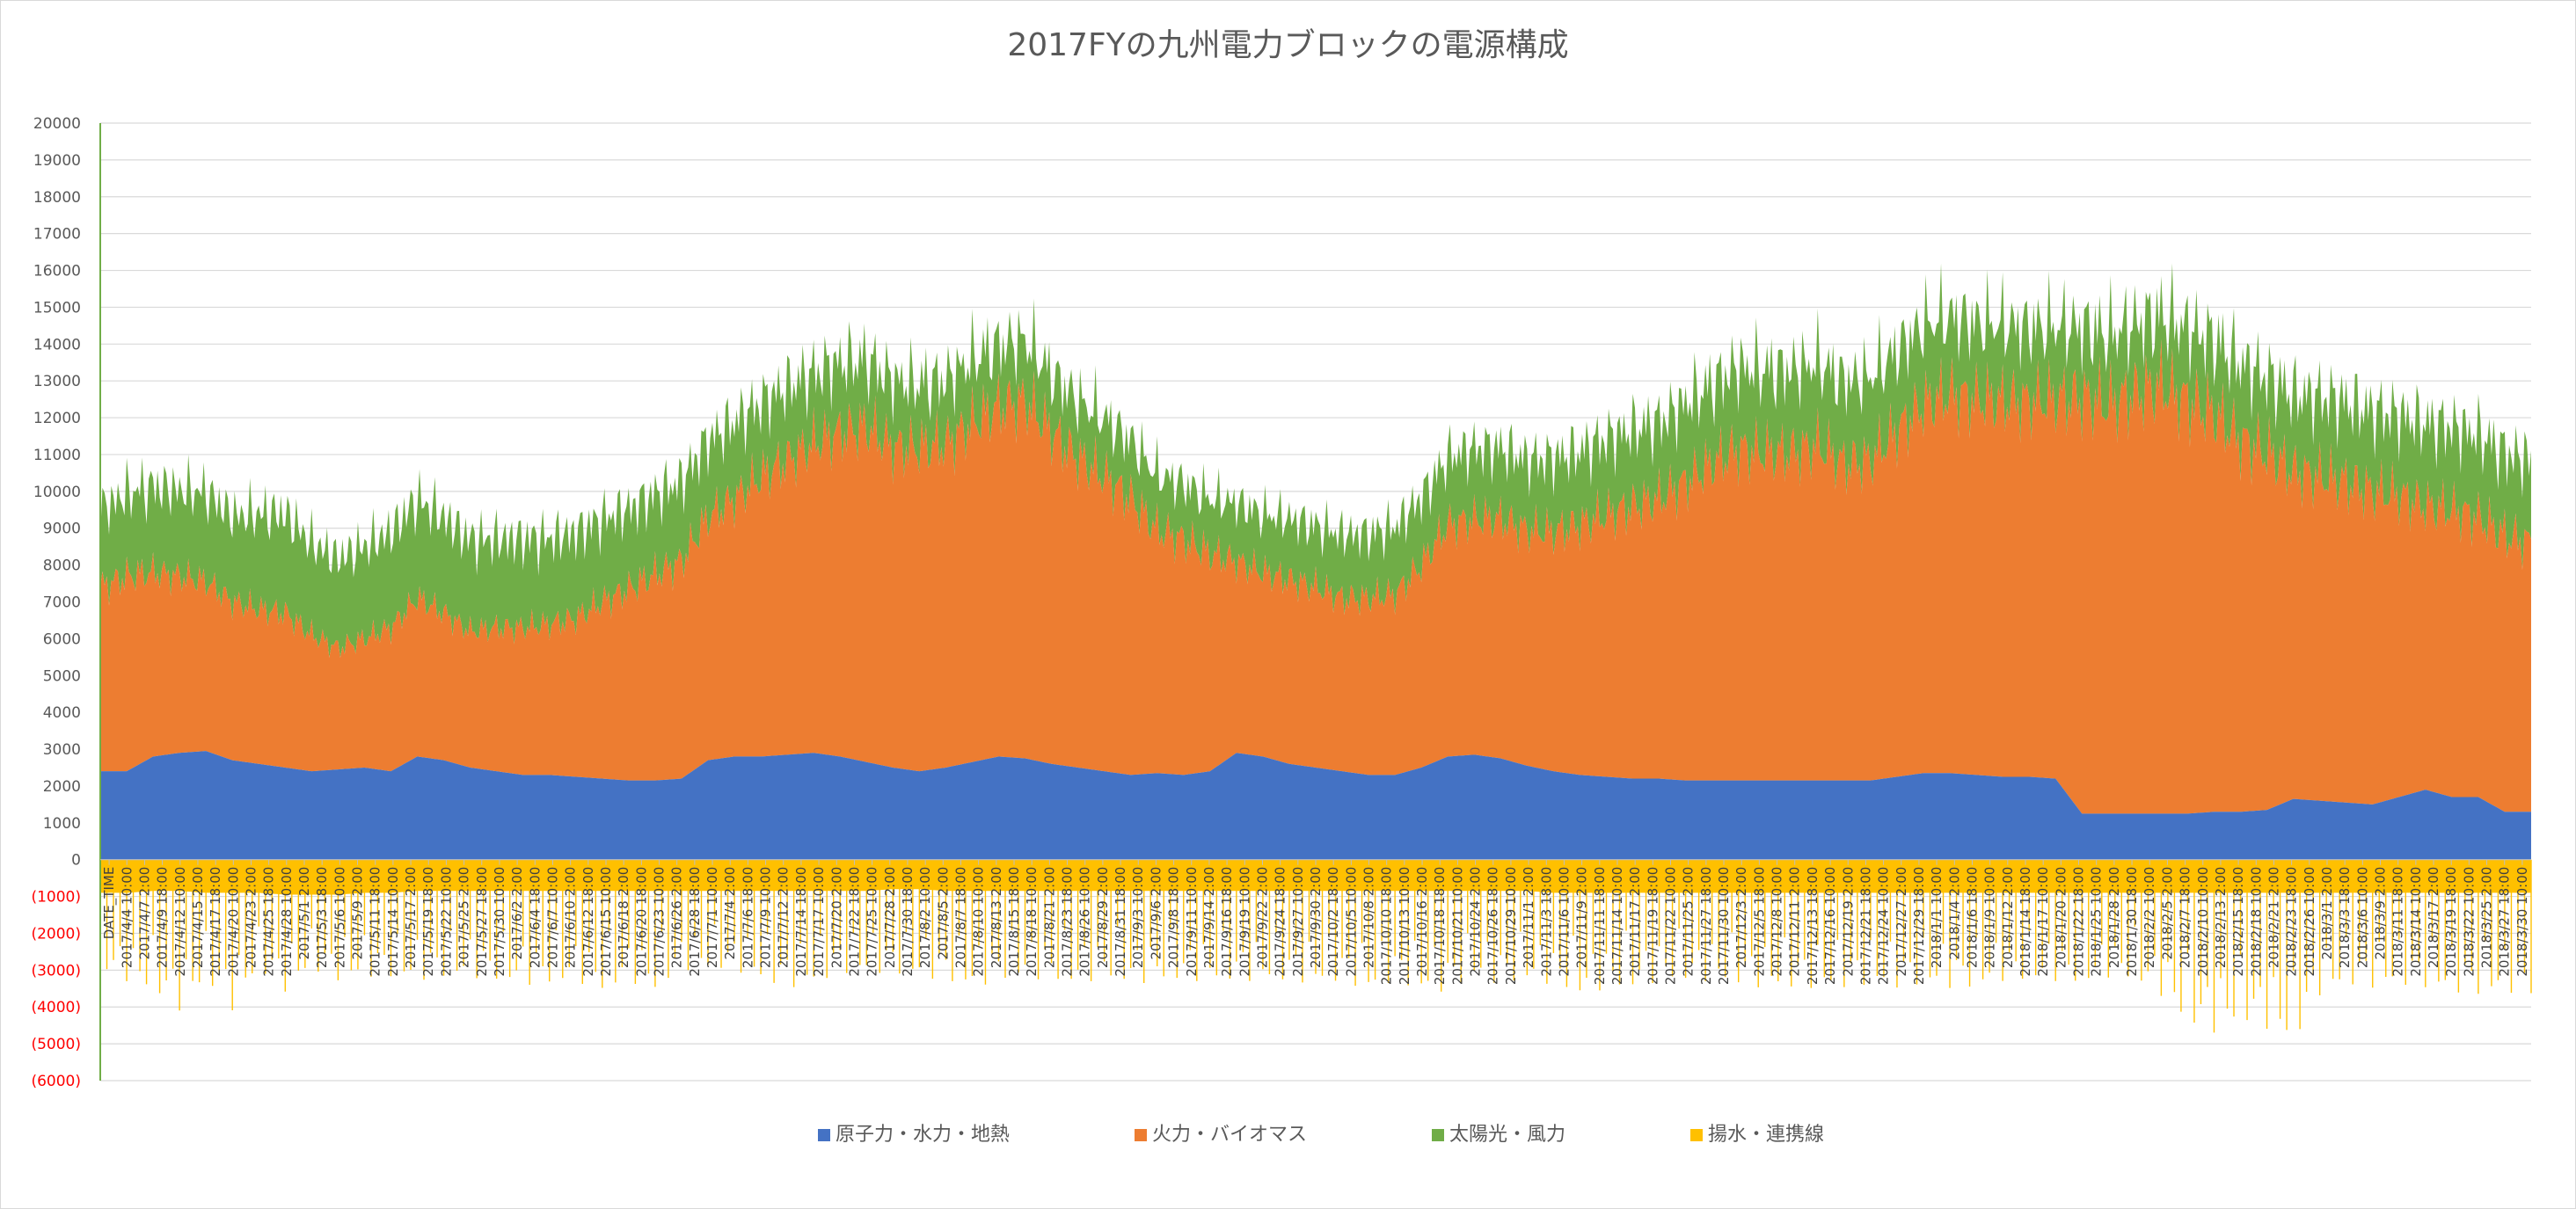  What do you see at coordinates (2433, 917) in the screenshot?
I see `x-tick-label: 2018/3/17 2:00` at bounding box center [2433, 917].